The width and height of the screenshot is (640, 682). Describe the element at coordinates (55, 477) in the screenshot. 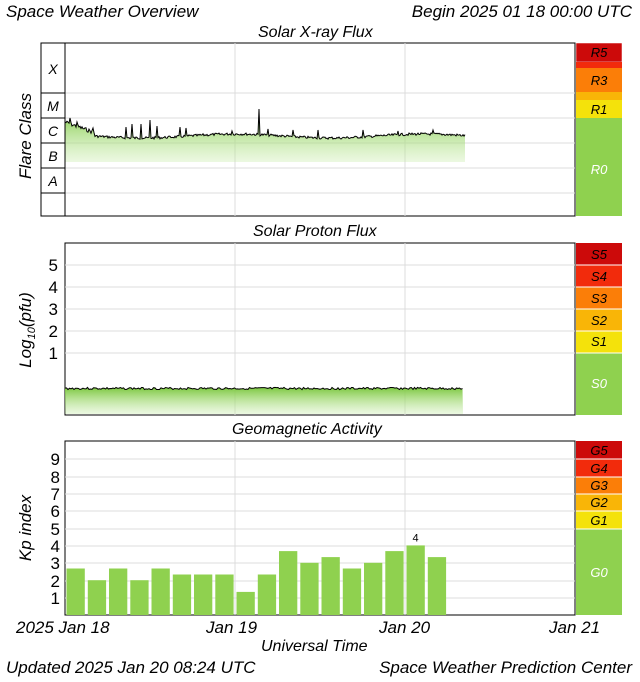

I see `kp-ytick-8: 8` at that location.